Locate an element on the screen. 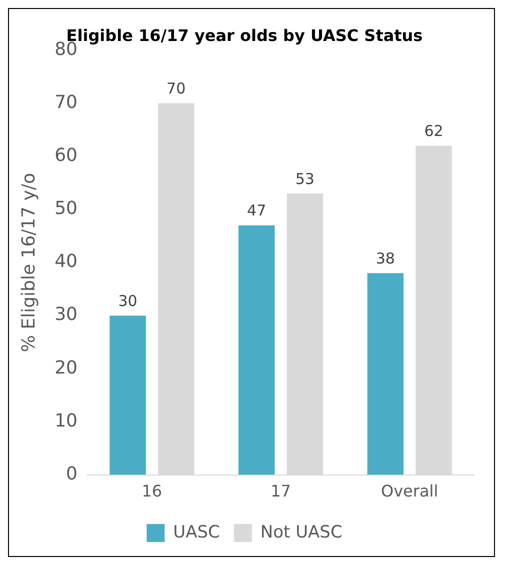 This screenshot has width=505, height=567. y-tick-label: 10 is located at coordinates (66, 421).